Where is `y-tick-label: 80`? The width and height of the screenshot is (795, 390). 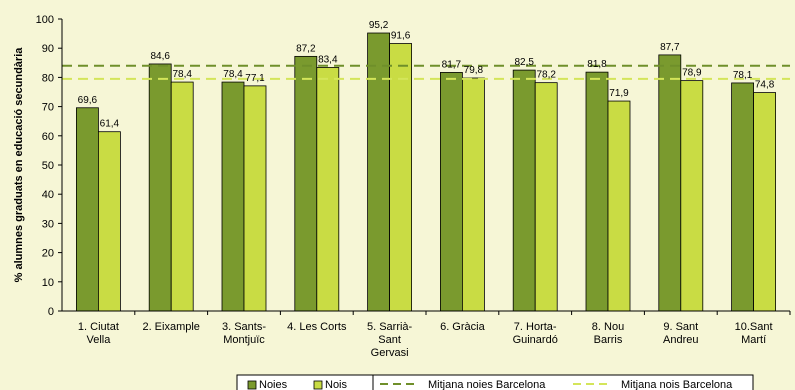 y-tick-label: 80 is located at coordinates (48, 78).